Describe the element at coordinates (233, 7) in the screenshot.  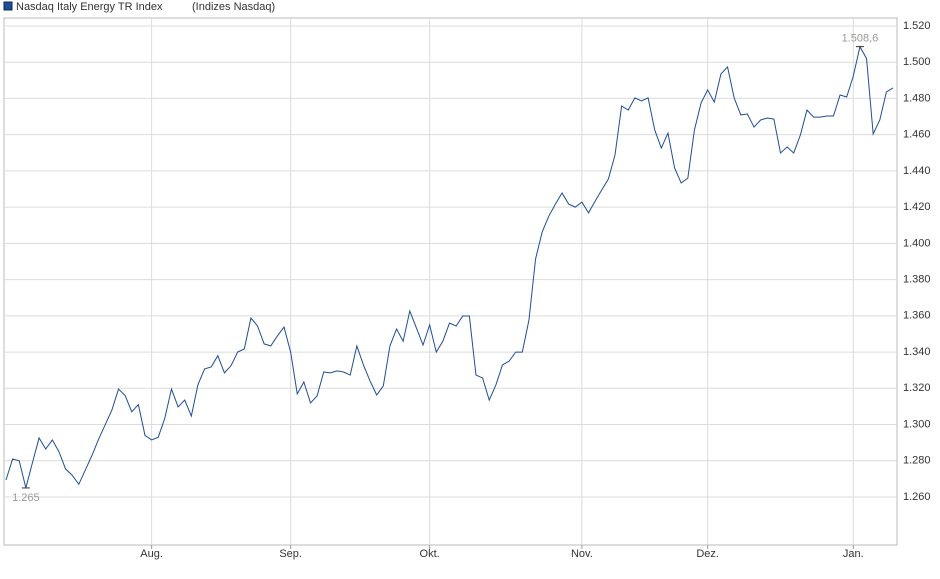
I see `chart-subtitle: (Indizes Nasdaq)` at that location.